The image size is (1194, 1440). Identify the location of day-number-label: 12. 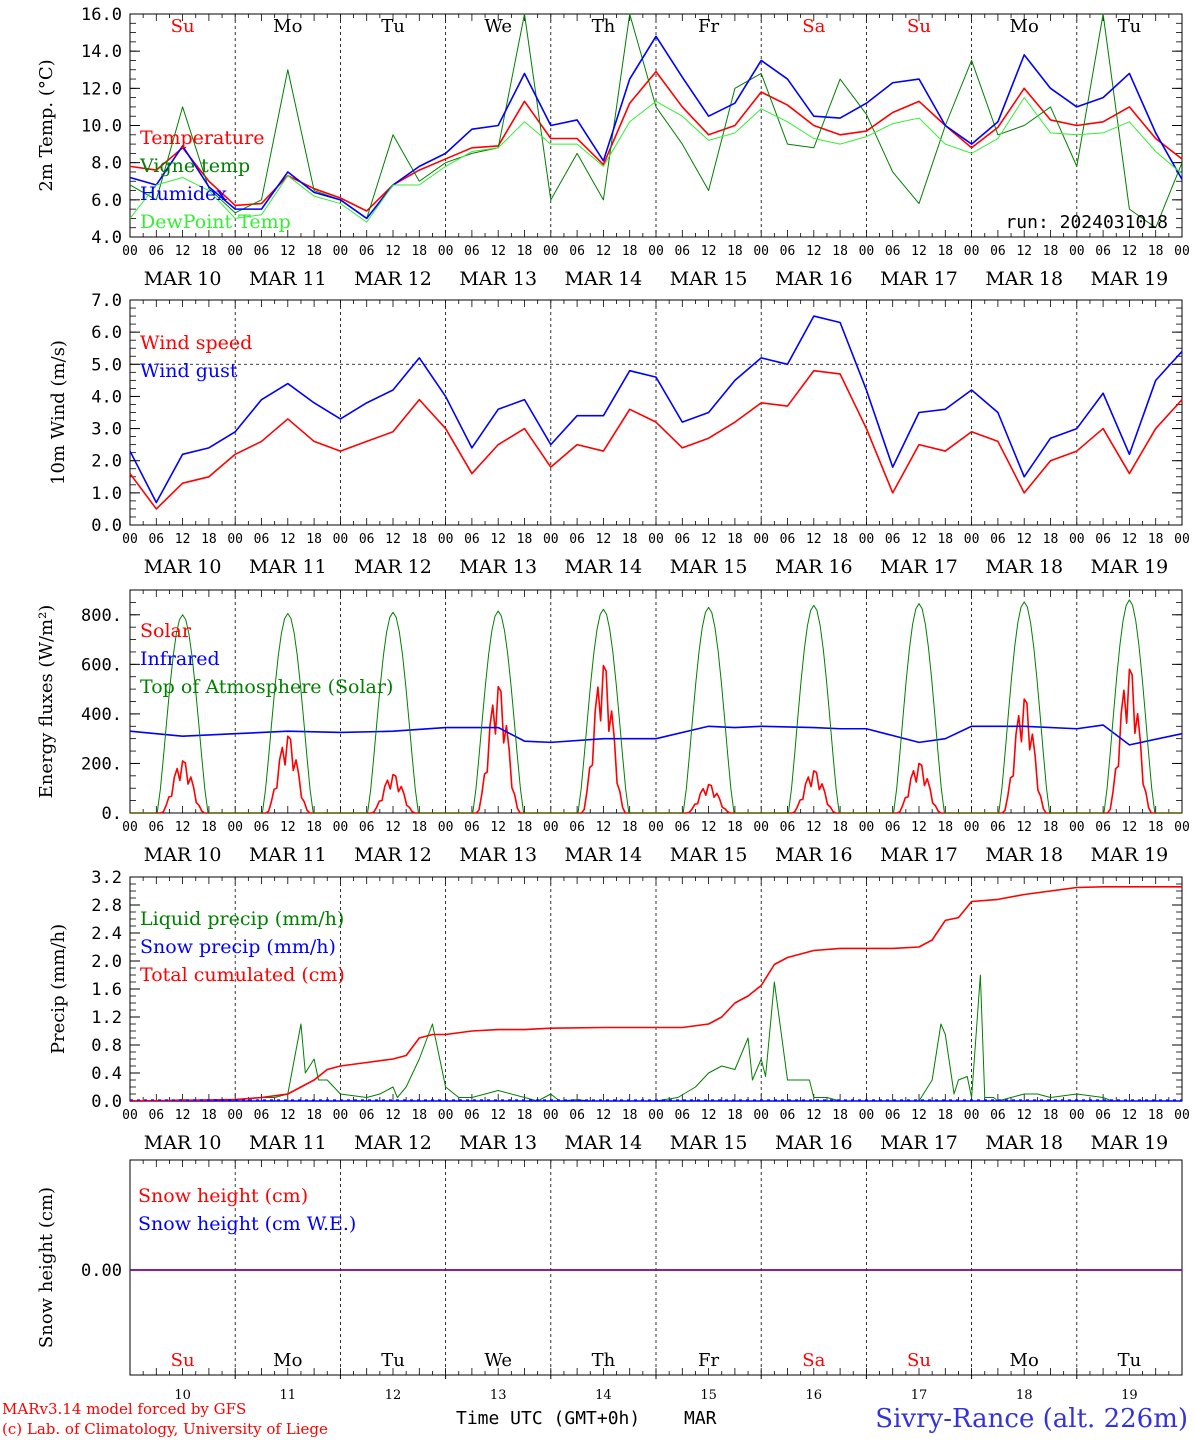
(393, 1395).